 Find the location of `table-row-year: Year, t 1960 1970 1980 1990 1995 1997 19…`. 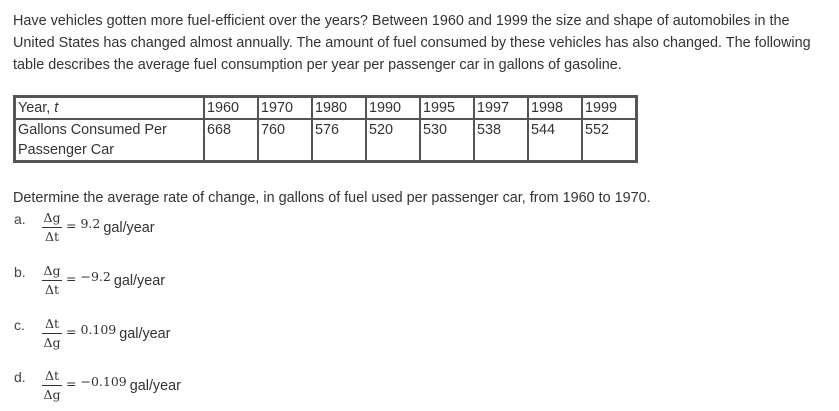

table-row-year: Year, t 1960 1970 1980 1990 1995 1997 19… is located at coordinates (325, 108).